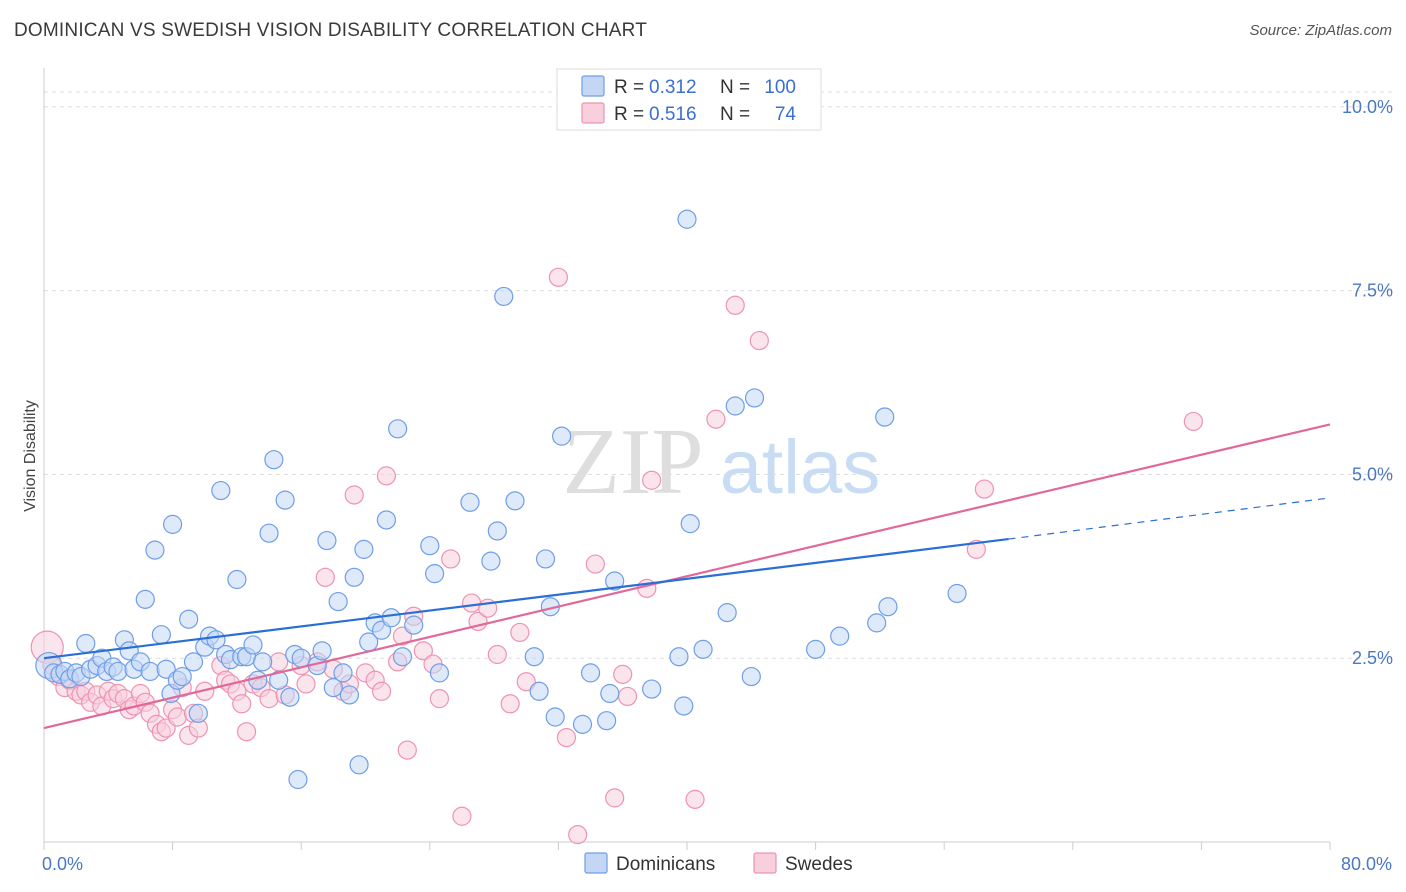 The height and width of the screenshot is (892, 1406). Describe the element at coordinates (1372, 658) in the screenshot. I see `y-tick-label-0: 2.5%` at that location.